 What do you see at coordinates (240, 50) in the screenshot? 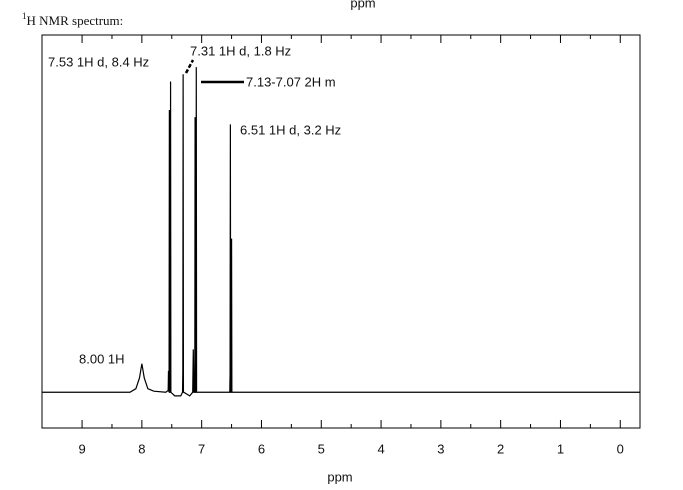
I see `annotation: 7.31 1H d, 1.8 Hz` at bounding box center [240, 50].